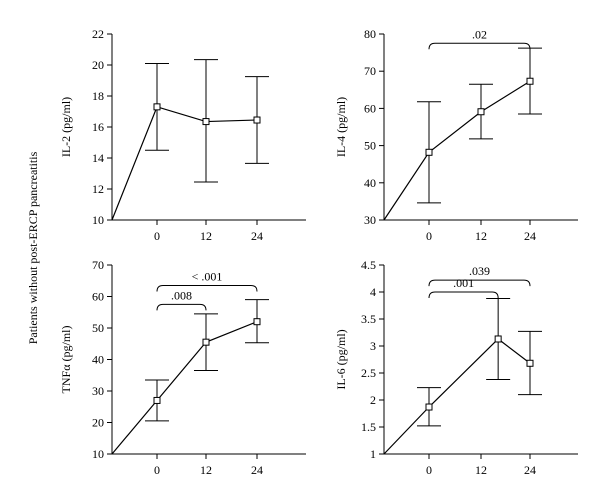 This screenshot has width=600, height=495. What do you see at coordinates (370, 34) in the screenshot?
I see `y-tick-label: 80` at bounding box center [370, 34].